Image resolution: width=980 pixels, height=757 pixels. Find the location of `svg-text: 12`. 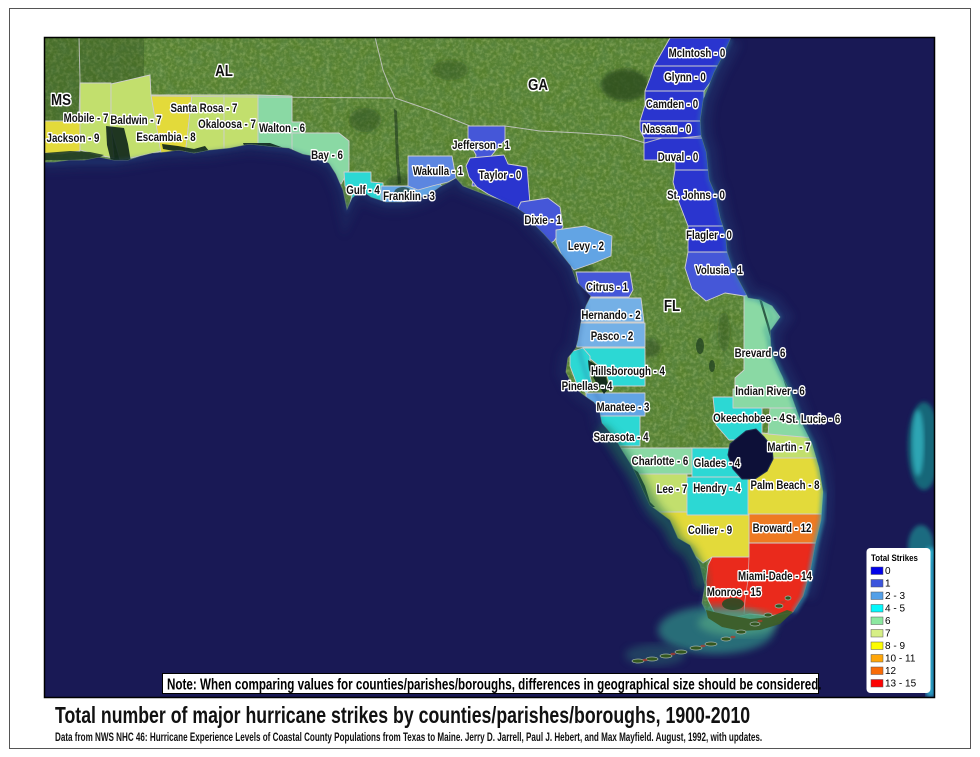

svg-text: 12 is located at coordinates (891, 671).